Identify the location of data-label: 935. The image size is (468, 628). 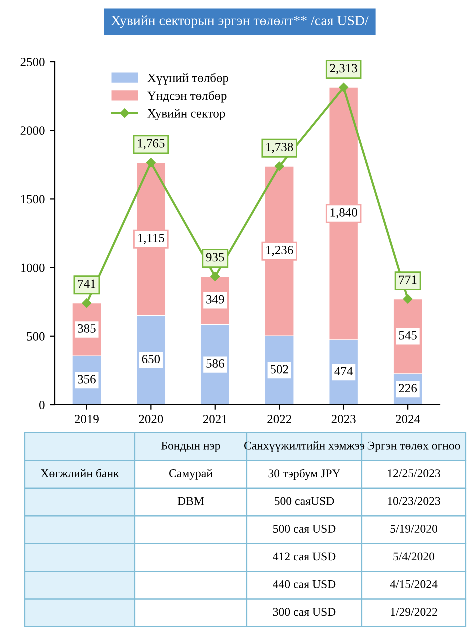
(215, 257).